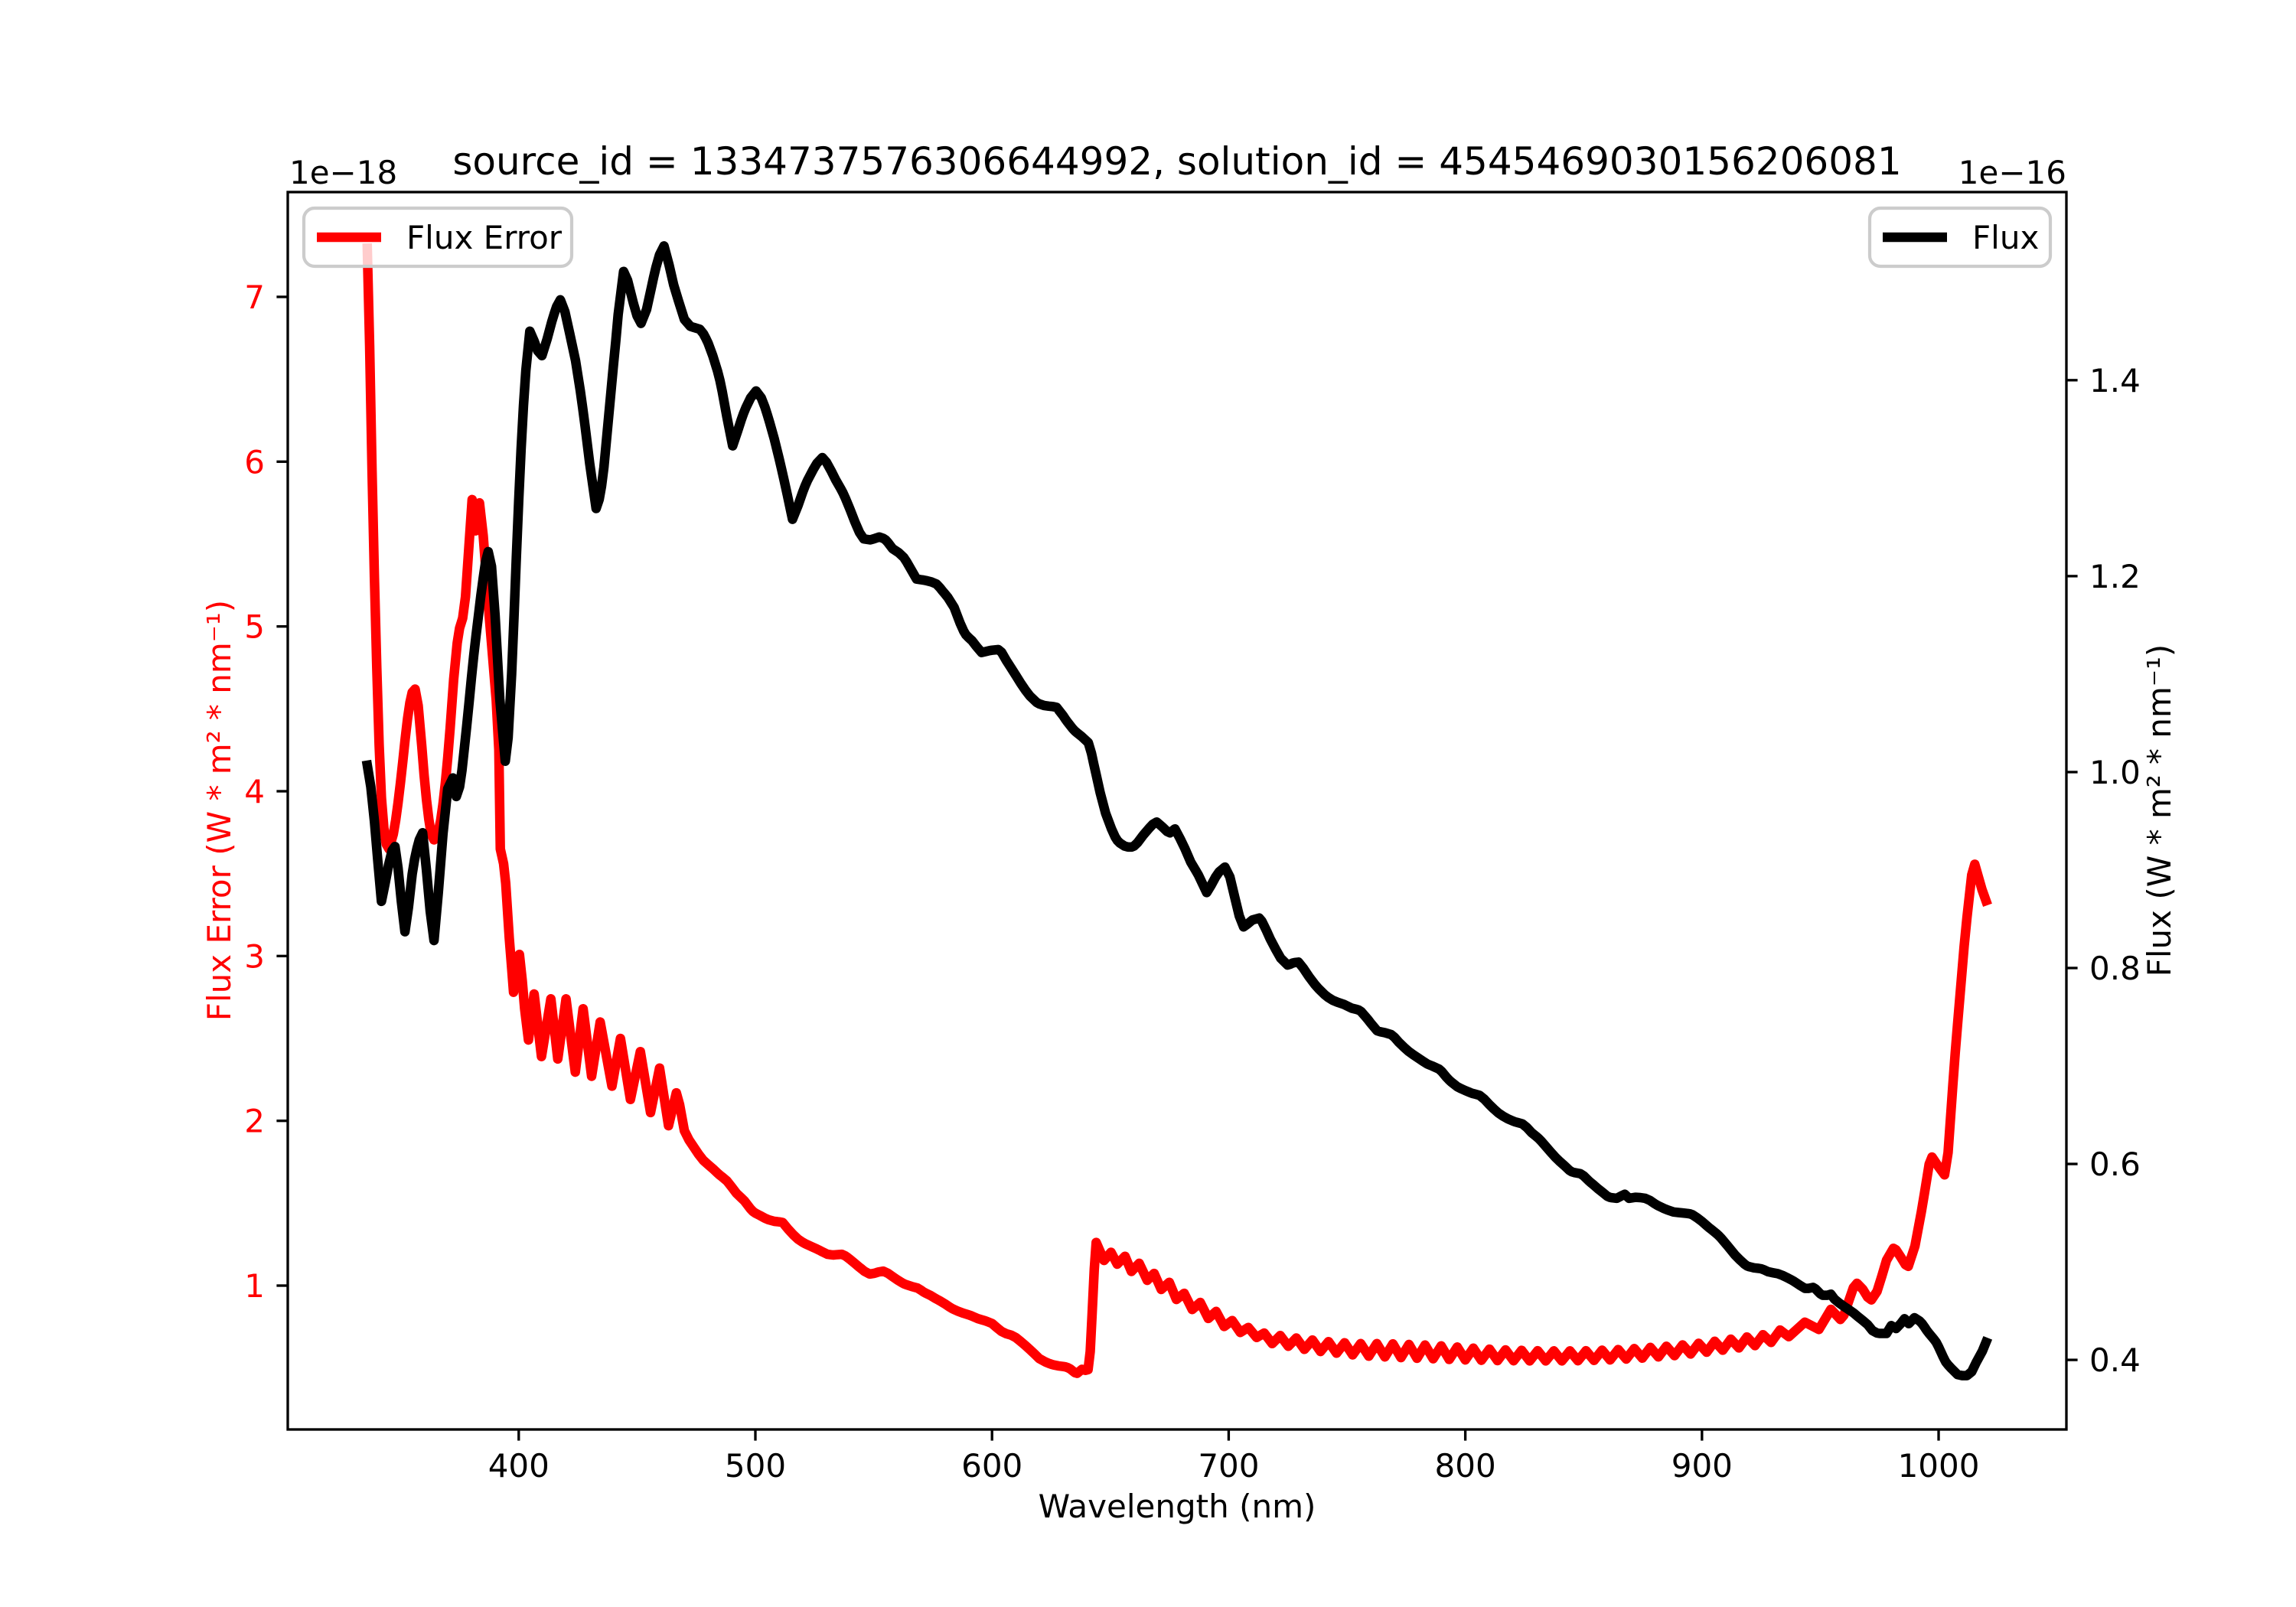  I want to click on legend-flux-error: Flux Error, so click(438, 237).